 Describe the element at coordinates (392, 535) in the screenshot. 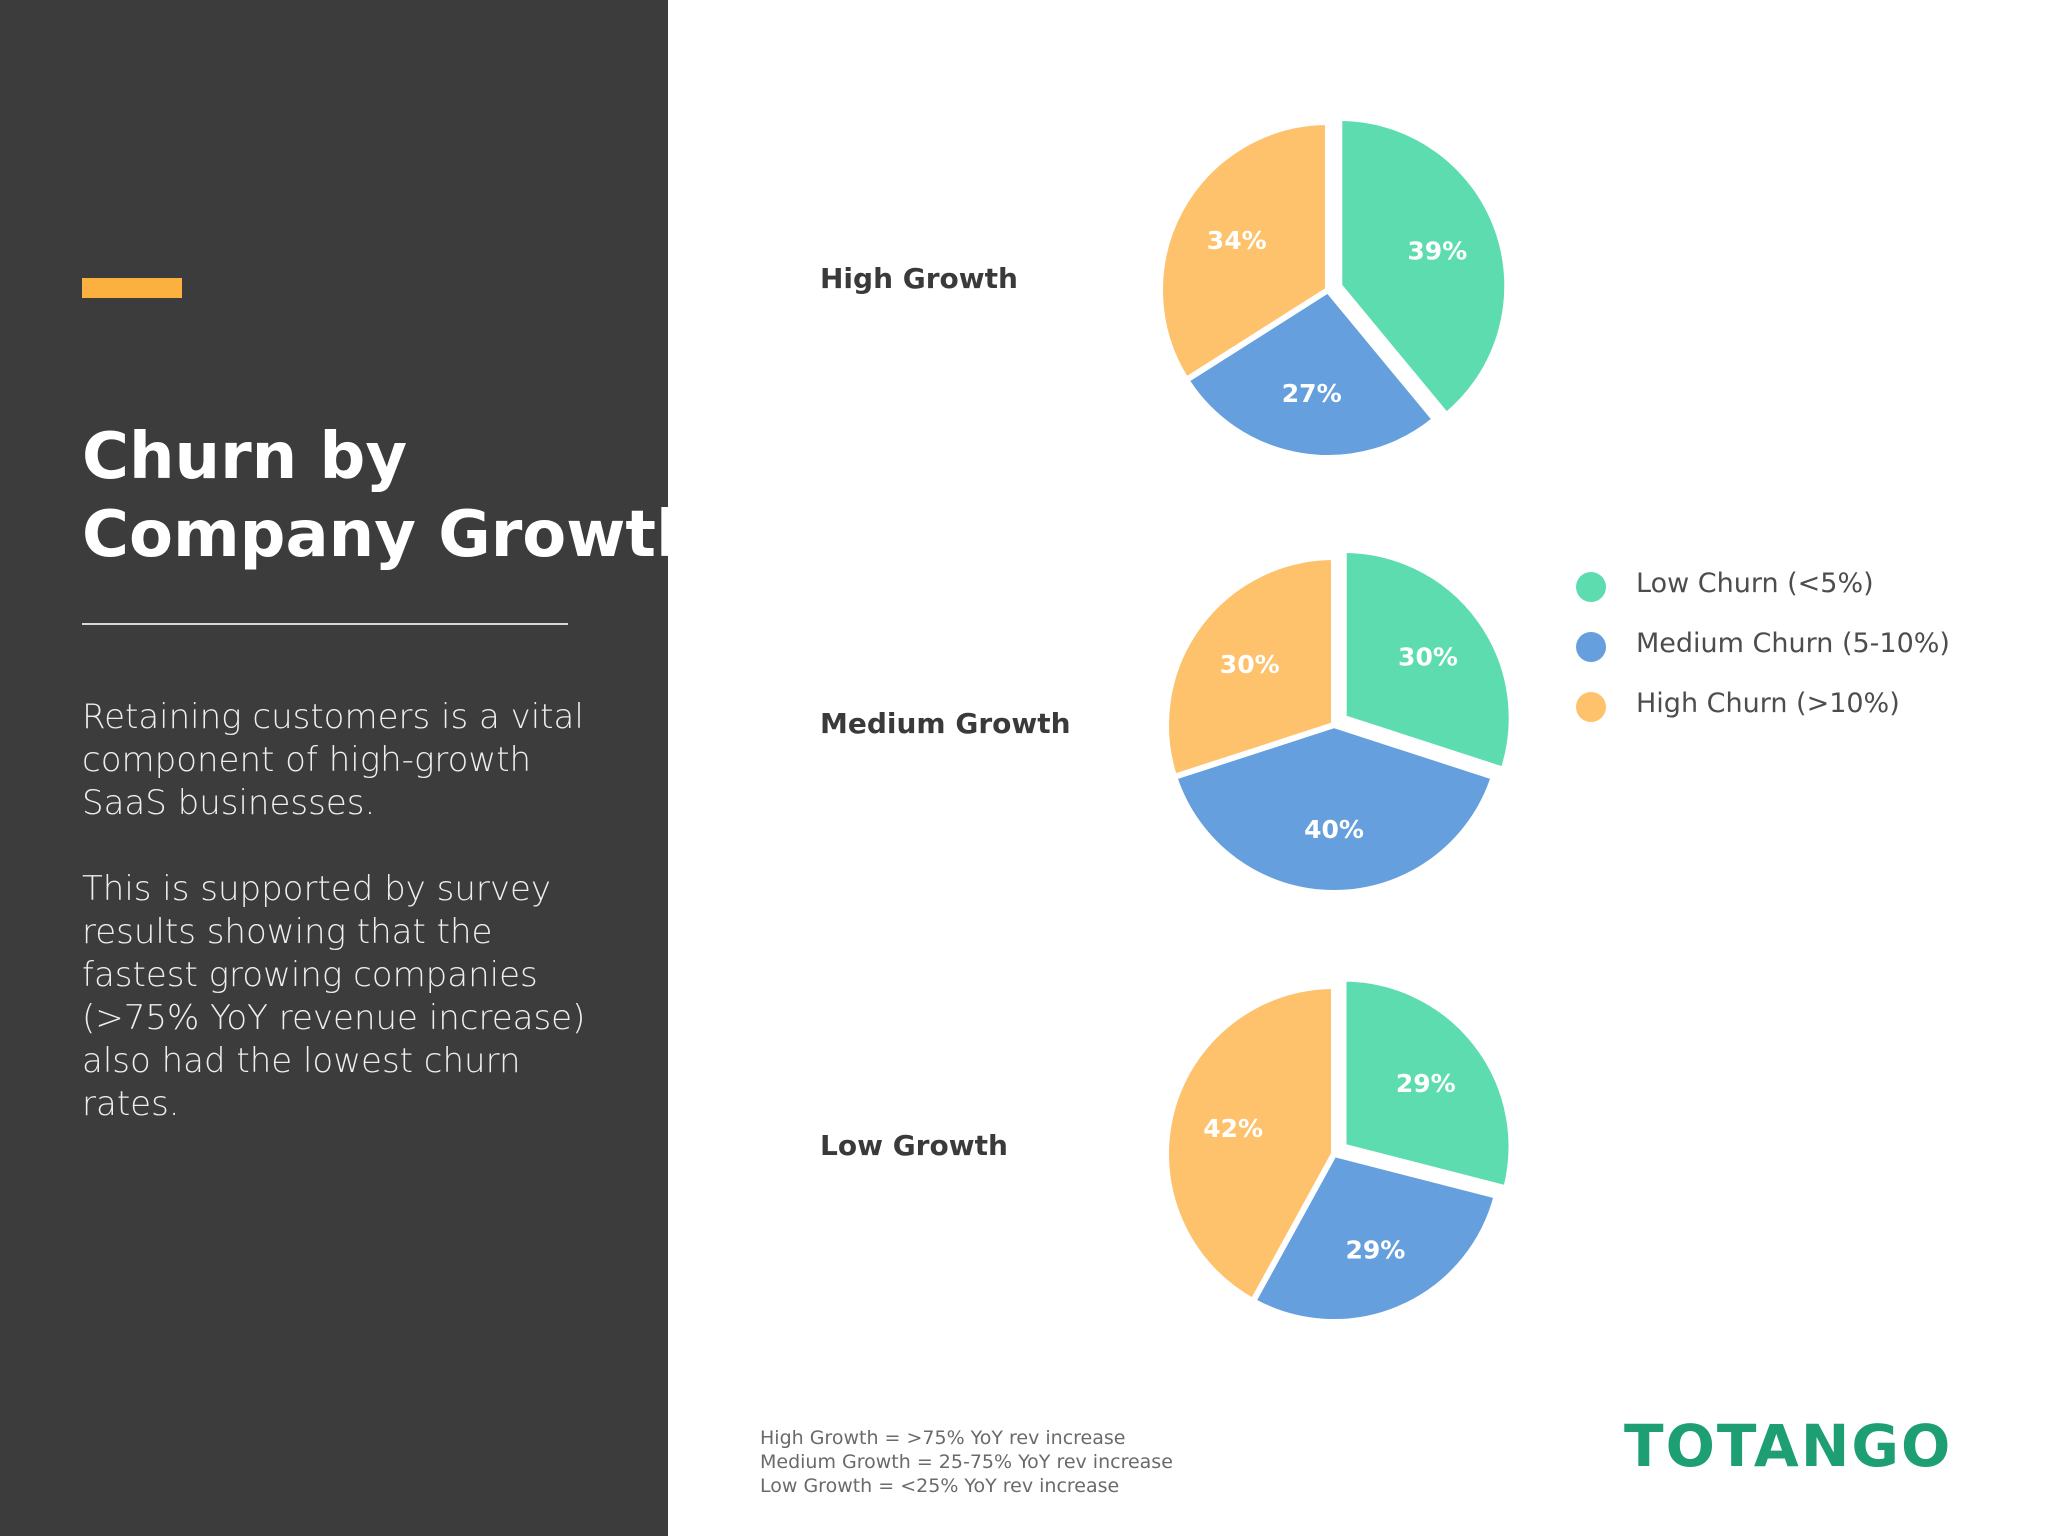

I see `title-line: Company Growth` at that location.